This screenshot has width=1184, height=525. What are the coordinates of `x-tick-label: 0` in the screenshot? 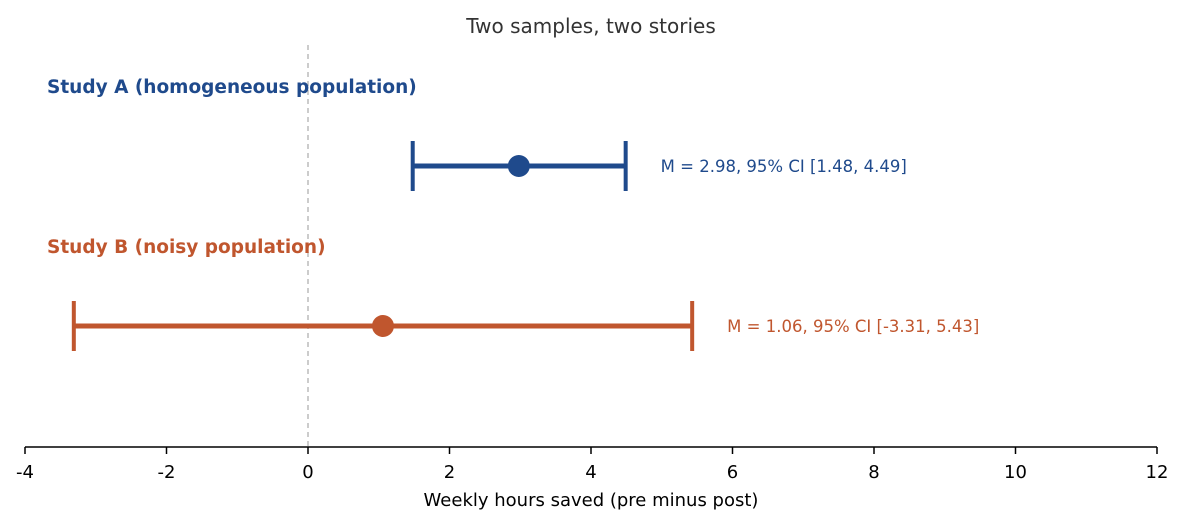 It's located at (307, 472).